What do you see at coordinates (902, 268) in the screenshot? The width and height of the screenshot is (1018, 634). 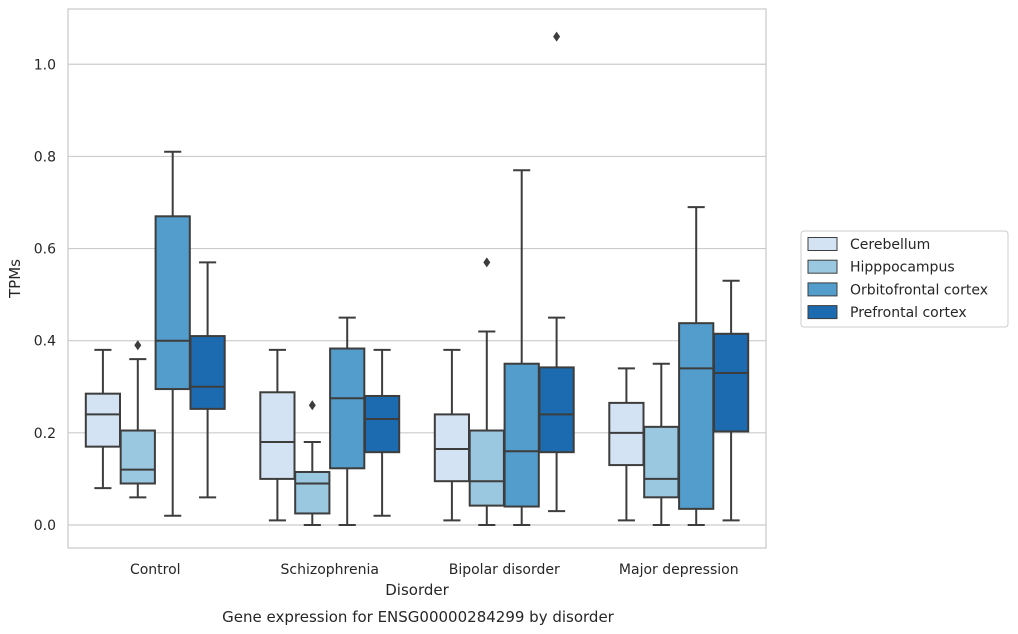 I see `legend-label: Hipppocampus` at bounding box center [902, 268].